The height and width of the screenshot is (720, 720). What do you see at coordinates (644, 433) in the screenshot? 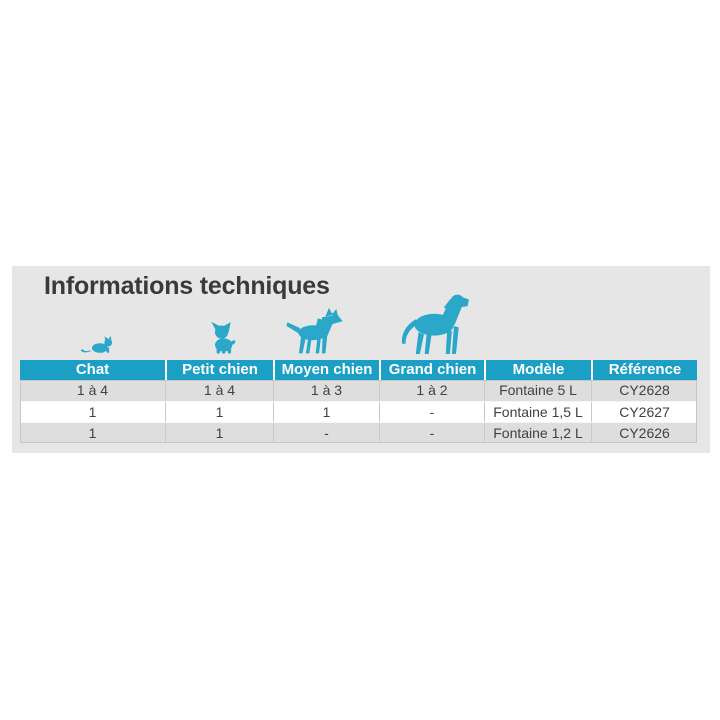
I see `table-cell-reference: CY2626` at bounding box center [644, 433].